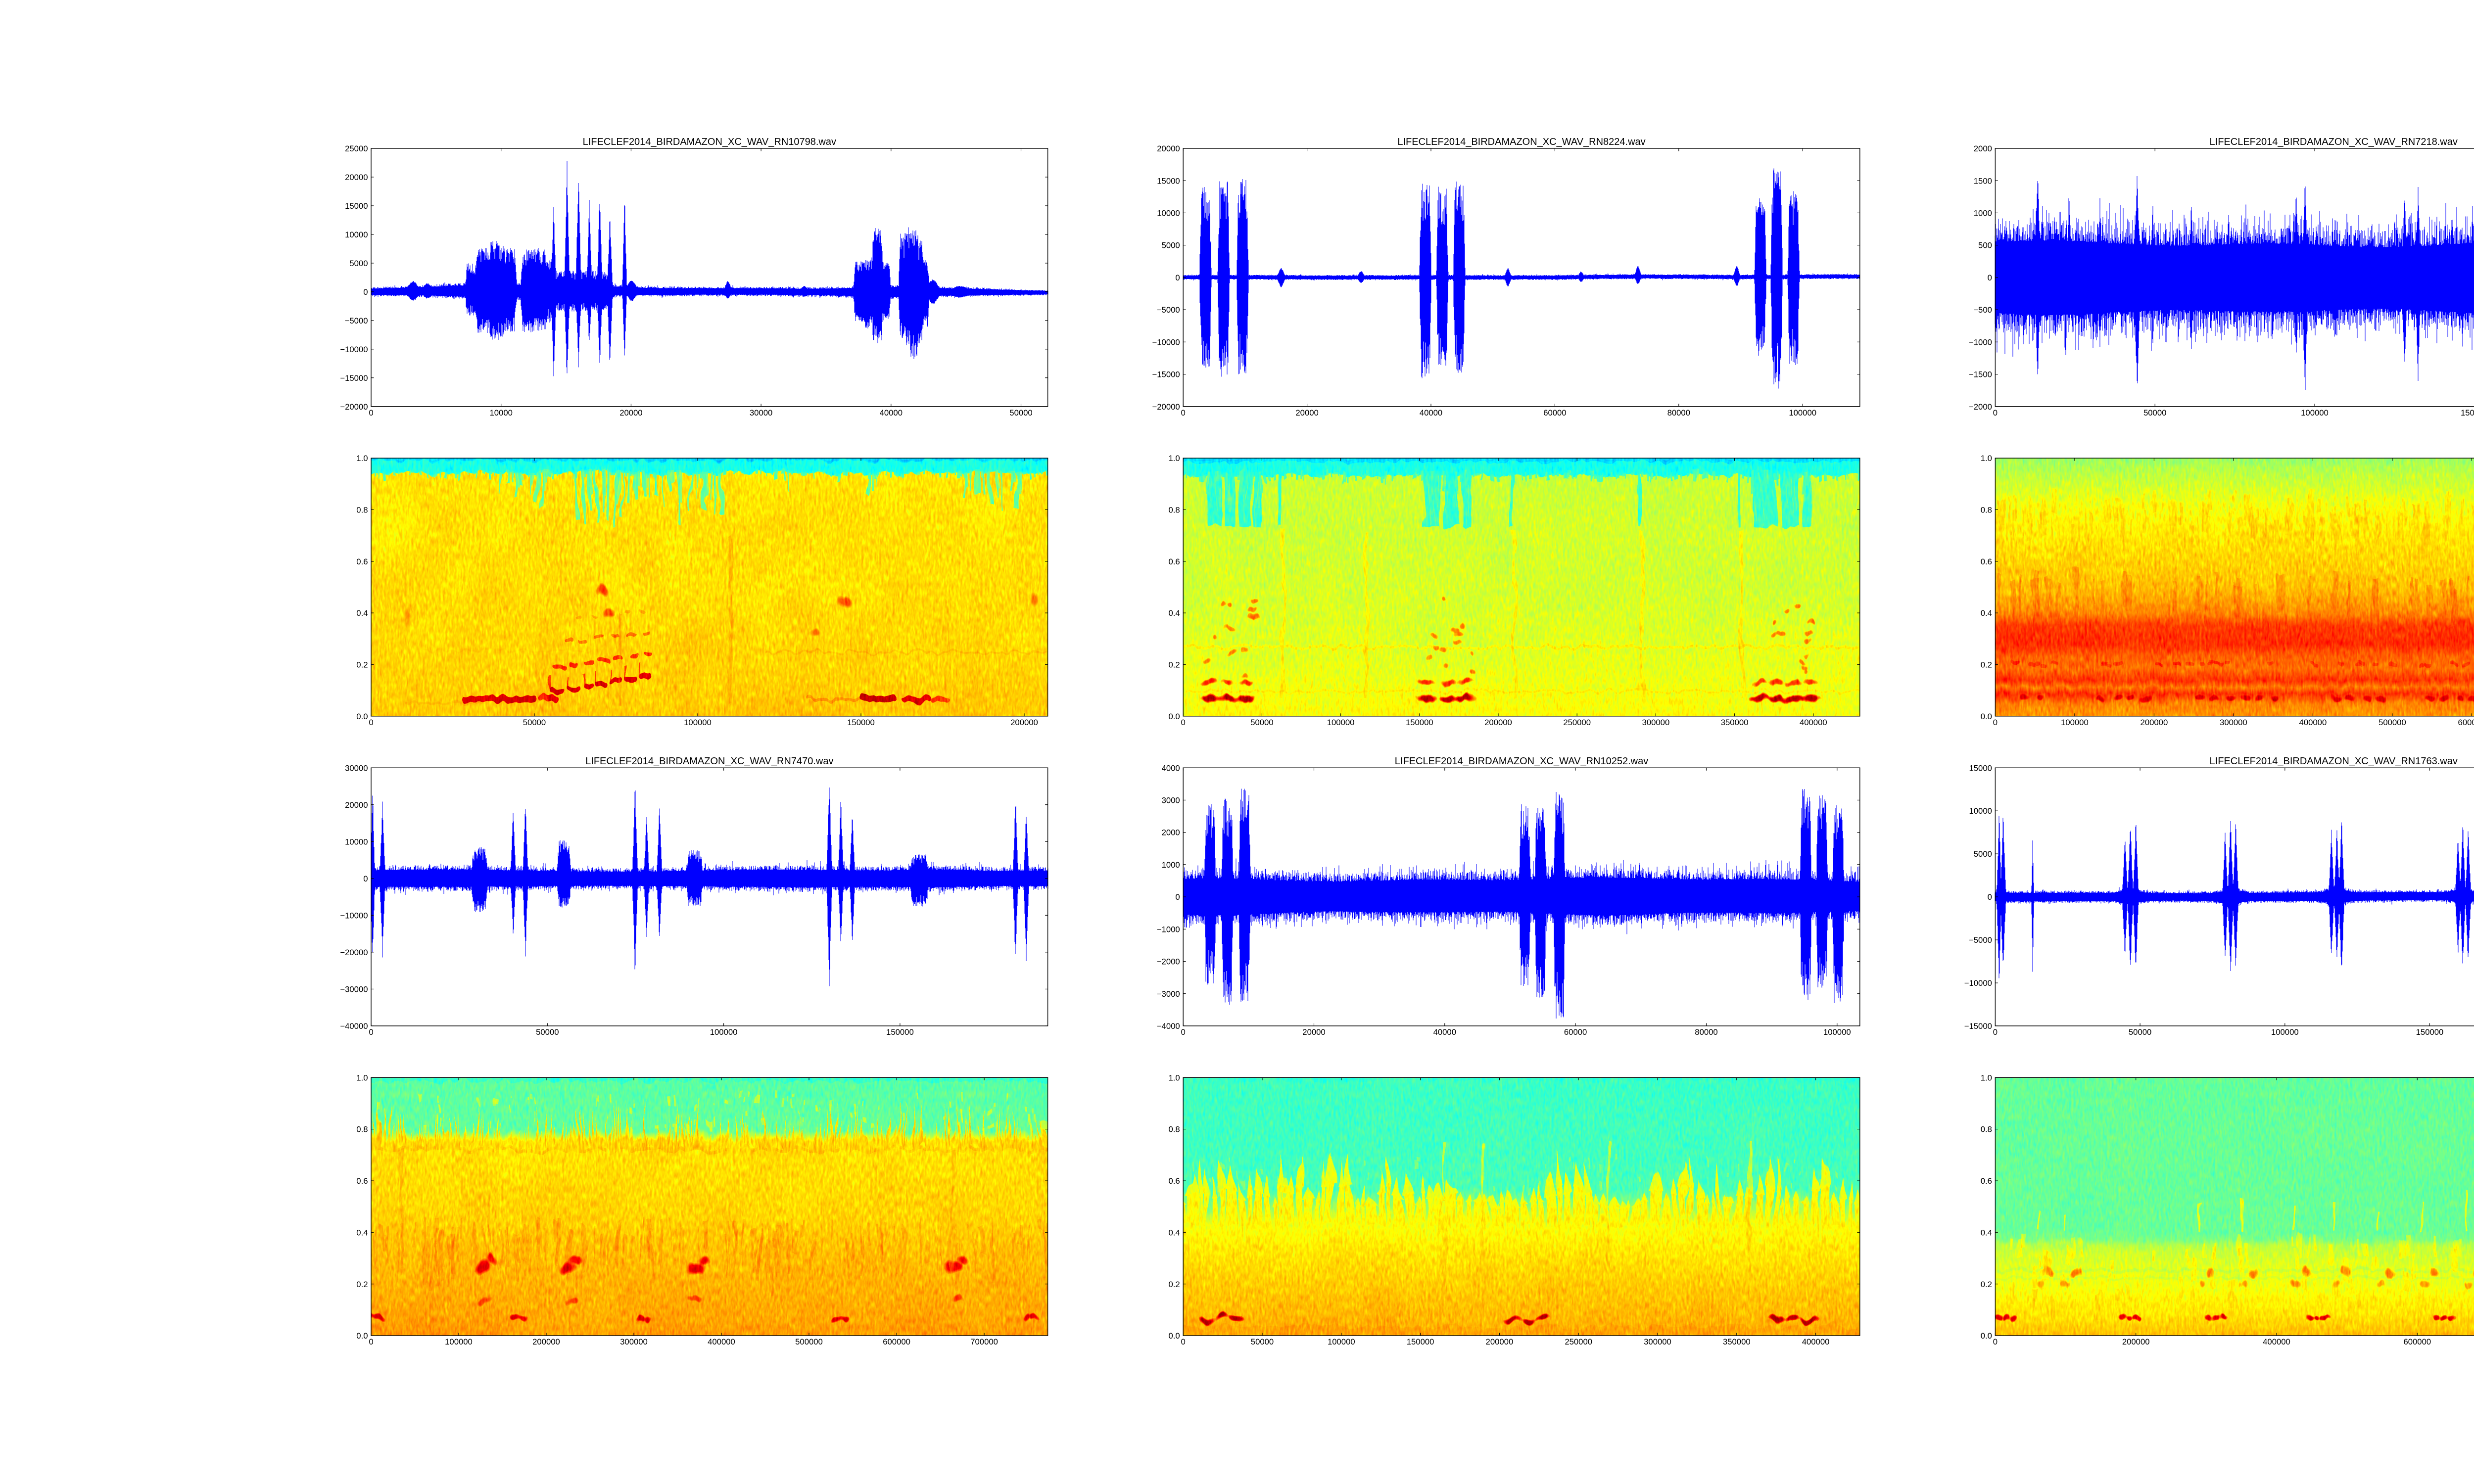 This screenshot has width=2474, height=1484. I want to click on svg-text: 25000, so click(357, 148).